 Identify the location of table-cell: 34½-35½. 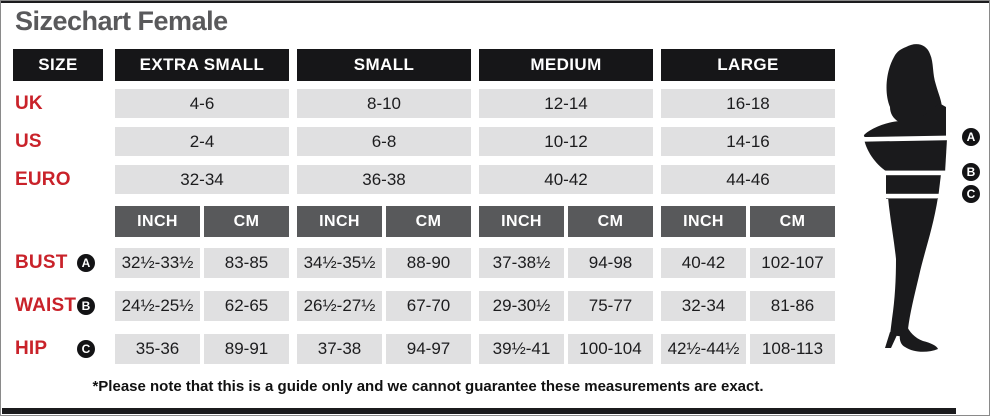
(339, 263).